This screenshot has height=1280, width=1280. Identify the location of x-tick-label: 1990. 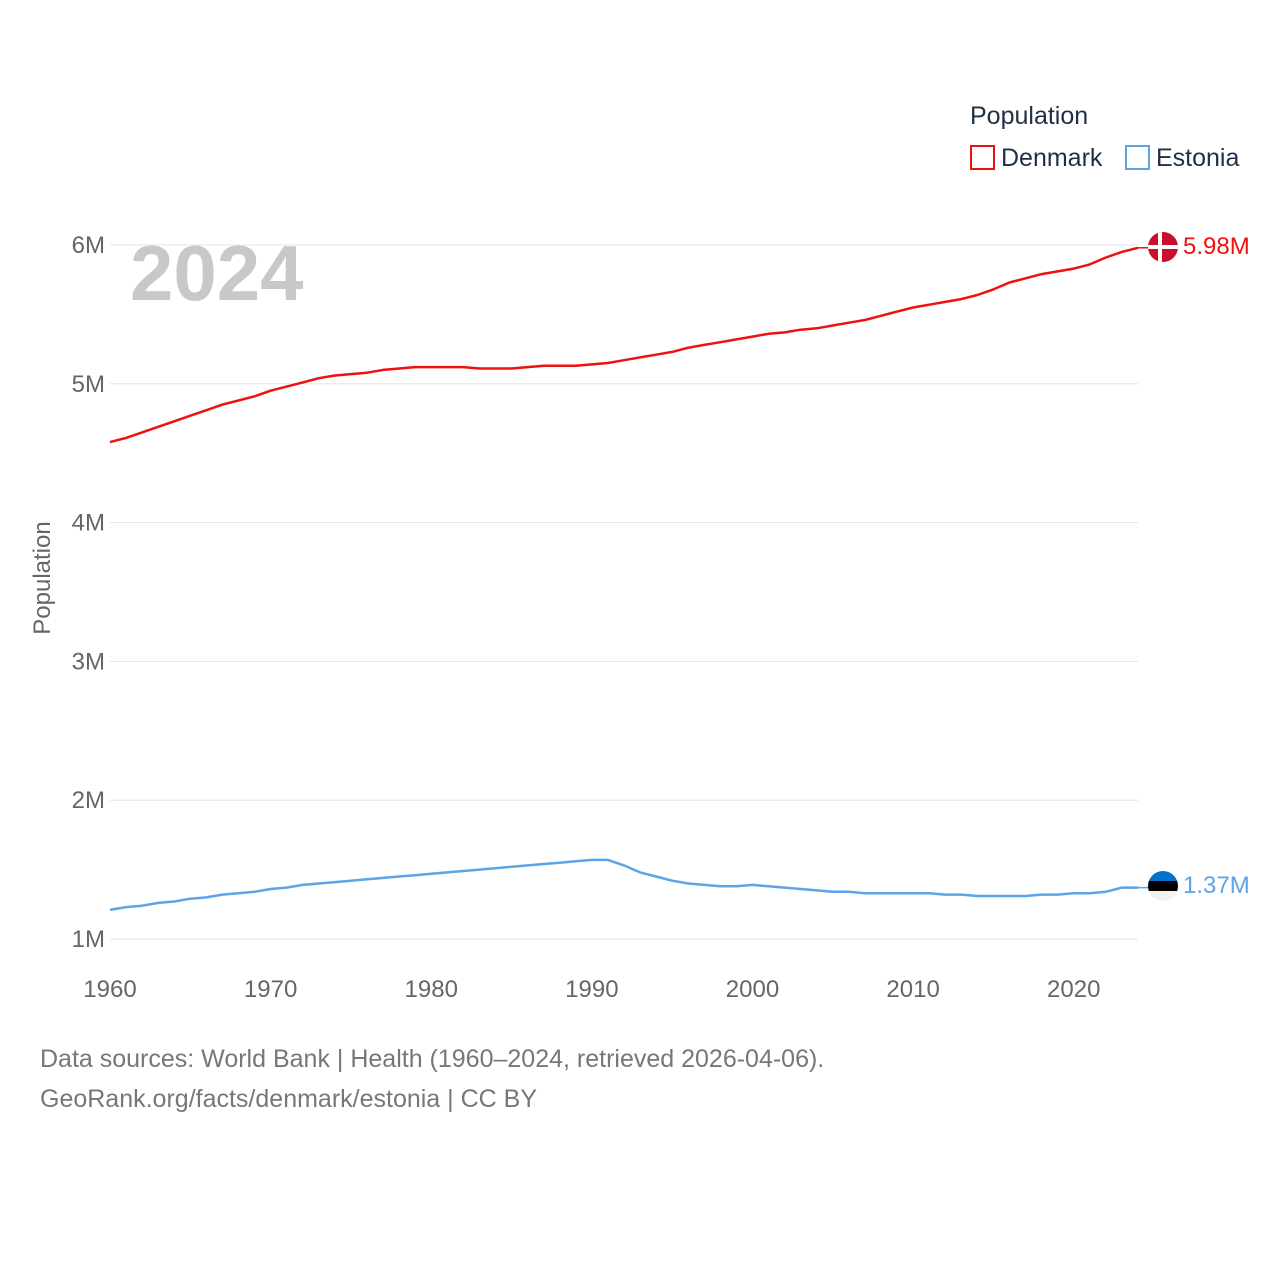
(591, 989).